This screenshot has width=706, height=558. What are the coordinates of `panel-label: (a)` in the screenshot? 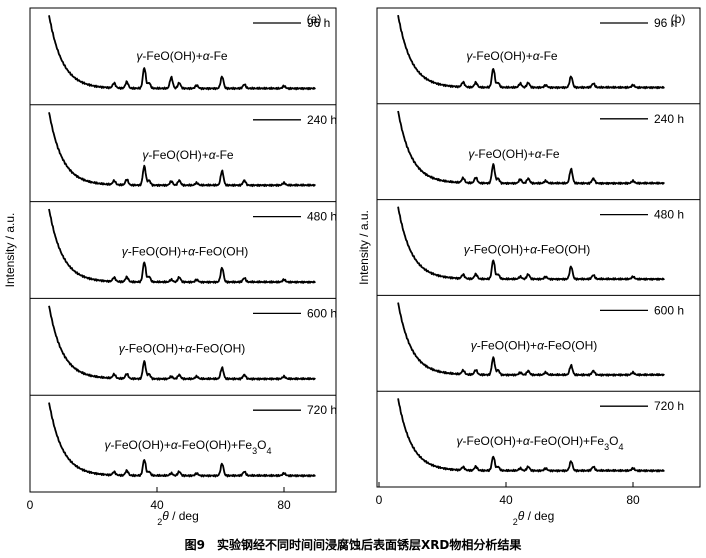 It's located at (314, 19).